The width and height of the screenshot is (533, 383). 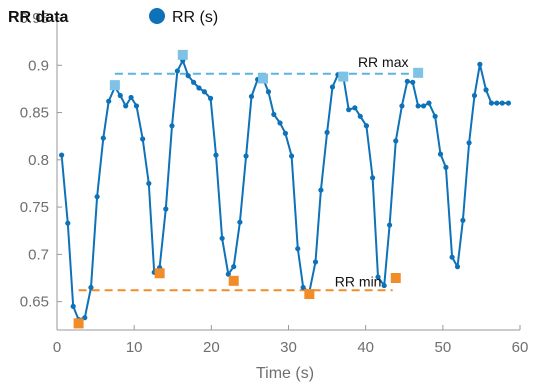 I want to click on x-tick-label: 0, so click(x=57, y=347).